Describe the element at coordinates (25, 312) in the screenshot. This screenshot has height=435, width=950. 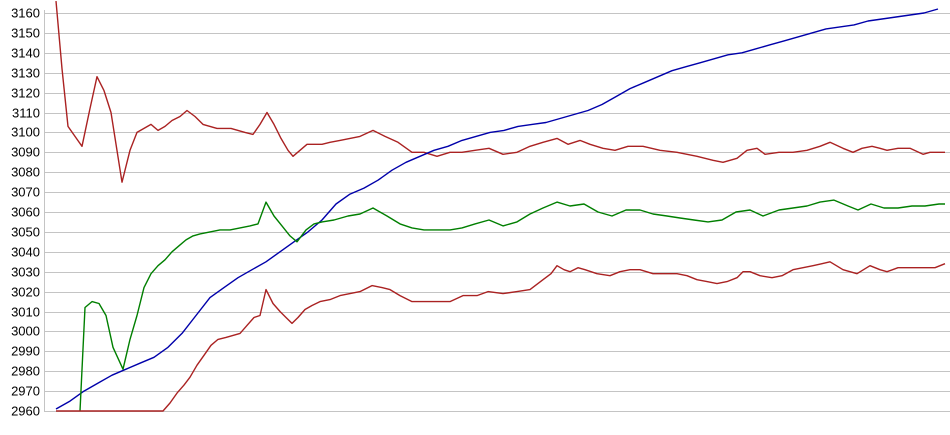
I see `y-tick-label: 3010` at that location.